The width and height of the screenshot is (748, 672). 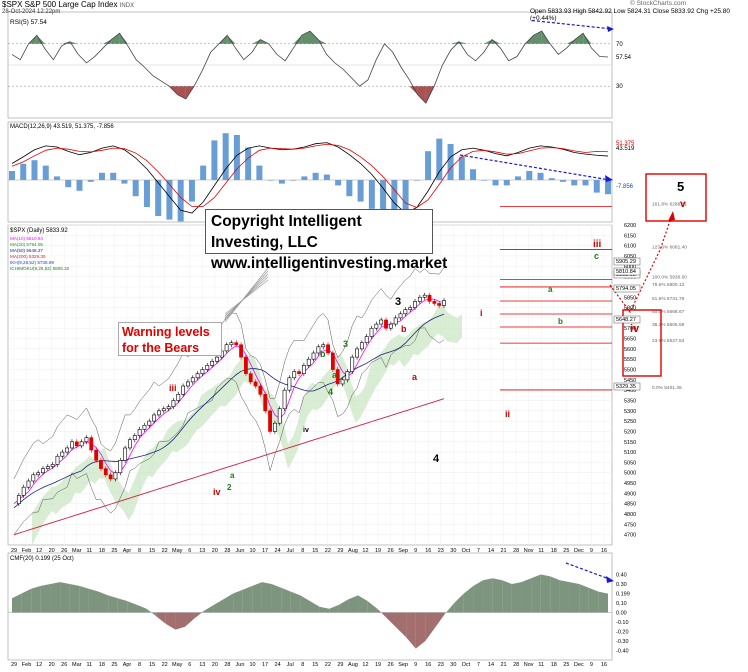 I want to click on price-title: $SPX (Daily) 5833.92, so click(x=39, y=231).